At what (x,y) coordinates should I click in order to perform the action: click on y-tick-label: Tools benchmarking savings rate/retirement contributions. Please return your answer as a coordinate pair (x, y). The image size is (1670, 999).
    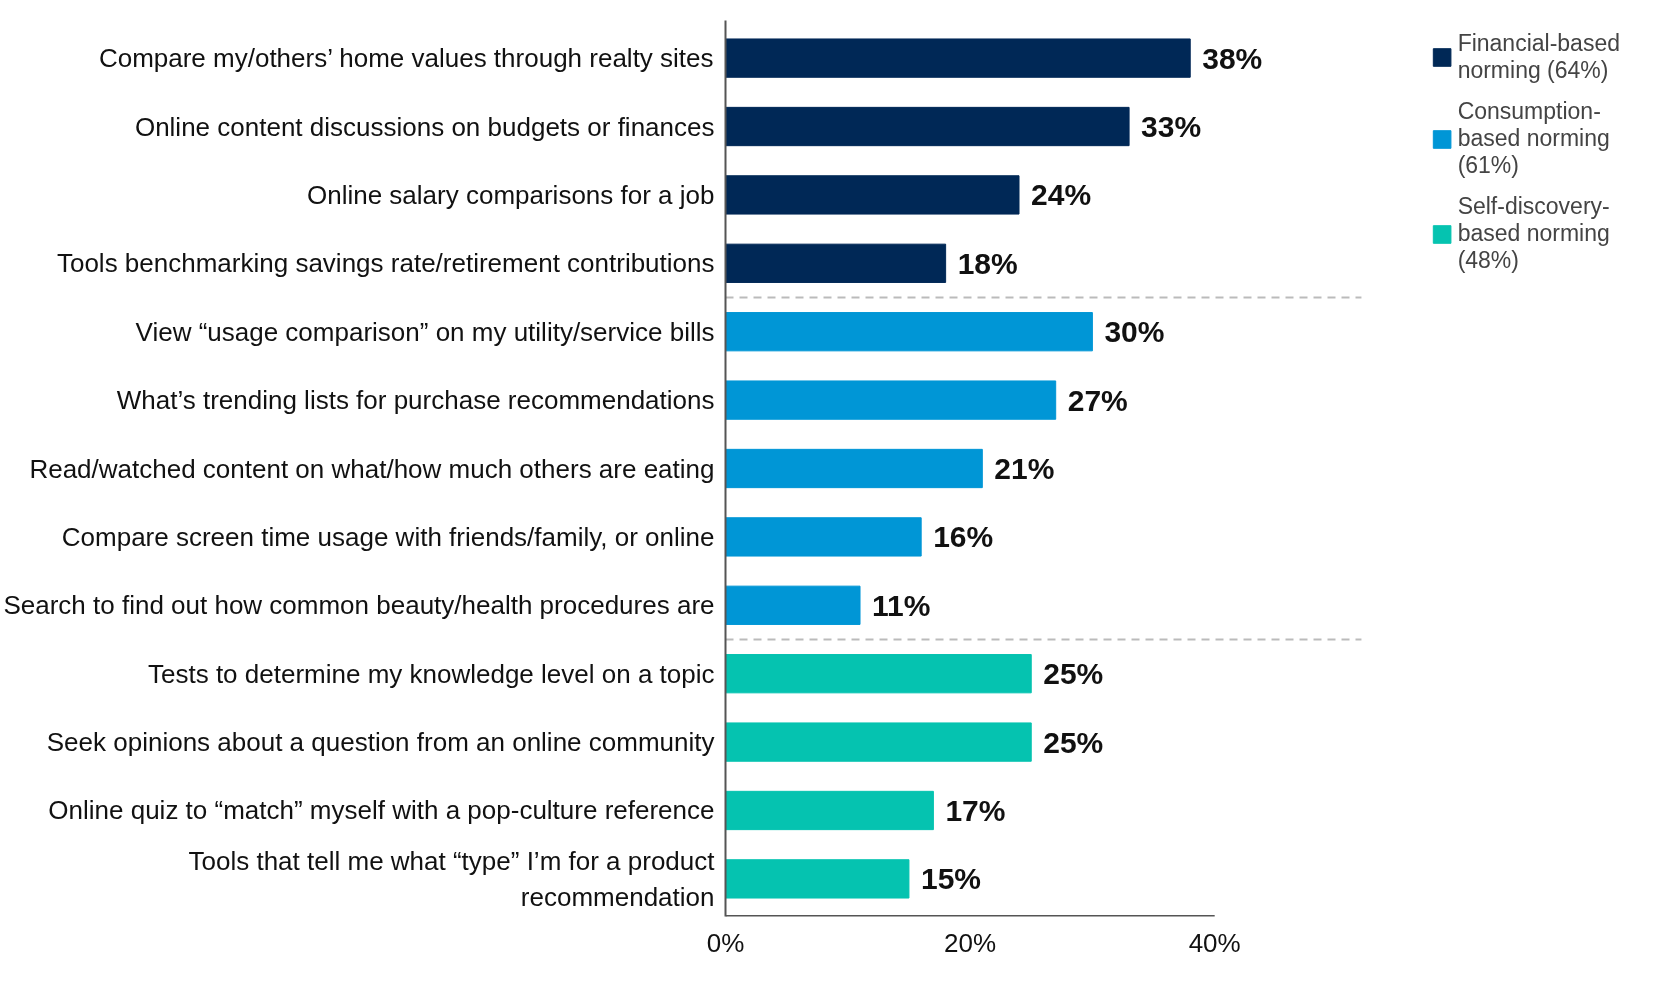
    Looking at the image, I should click on (385, 263).